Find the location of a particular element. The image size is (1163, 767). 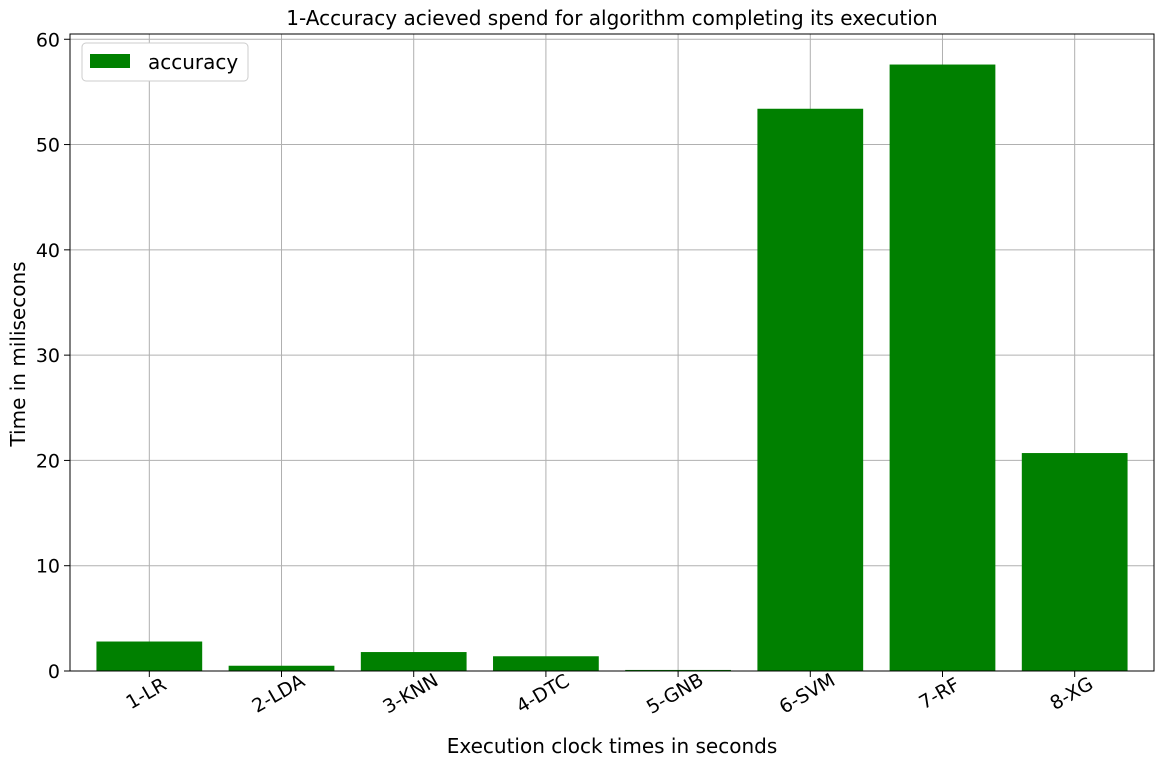

y-axis-label: Time in milisecons is located at coordinates (18, 354).